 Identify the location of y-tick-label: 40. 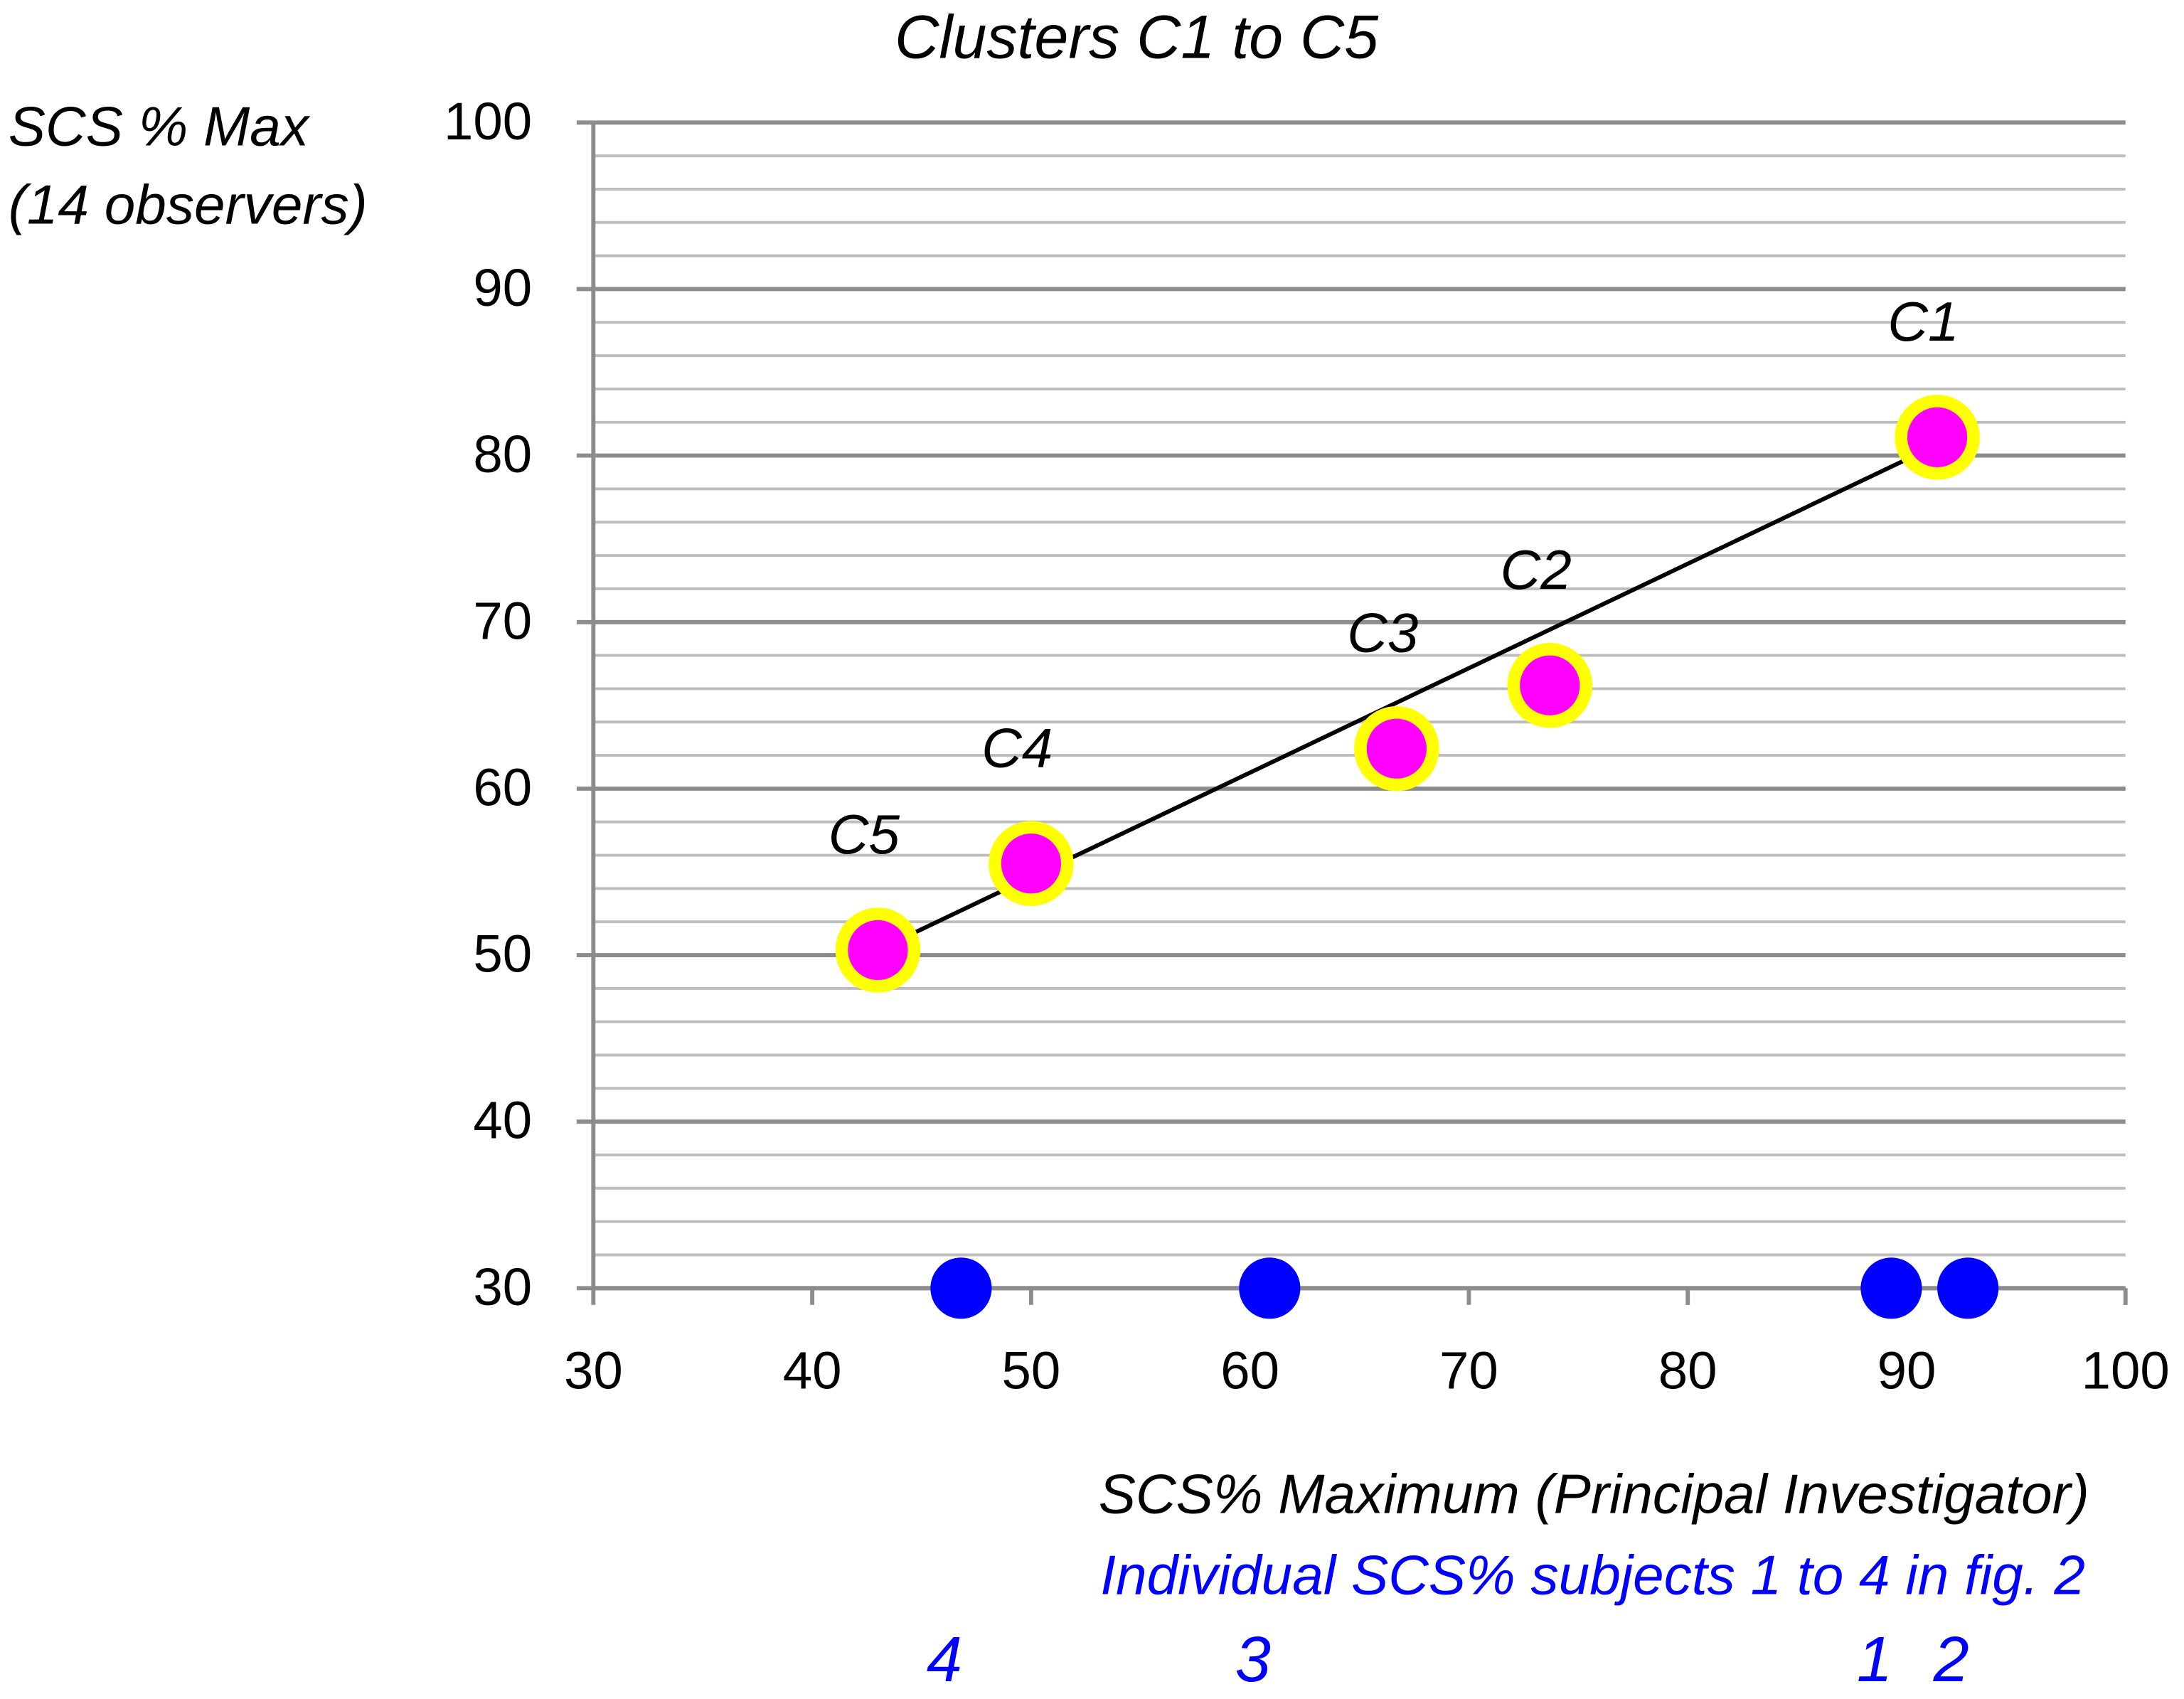
(502, 1120).